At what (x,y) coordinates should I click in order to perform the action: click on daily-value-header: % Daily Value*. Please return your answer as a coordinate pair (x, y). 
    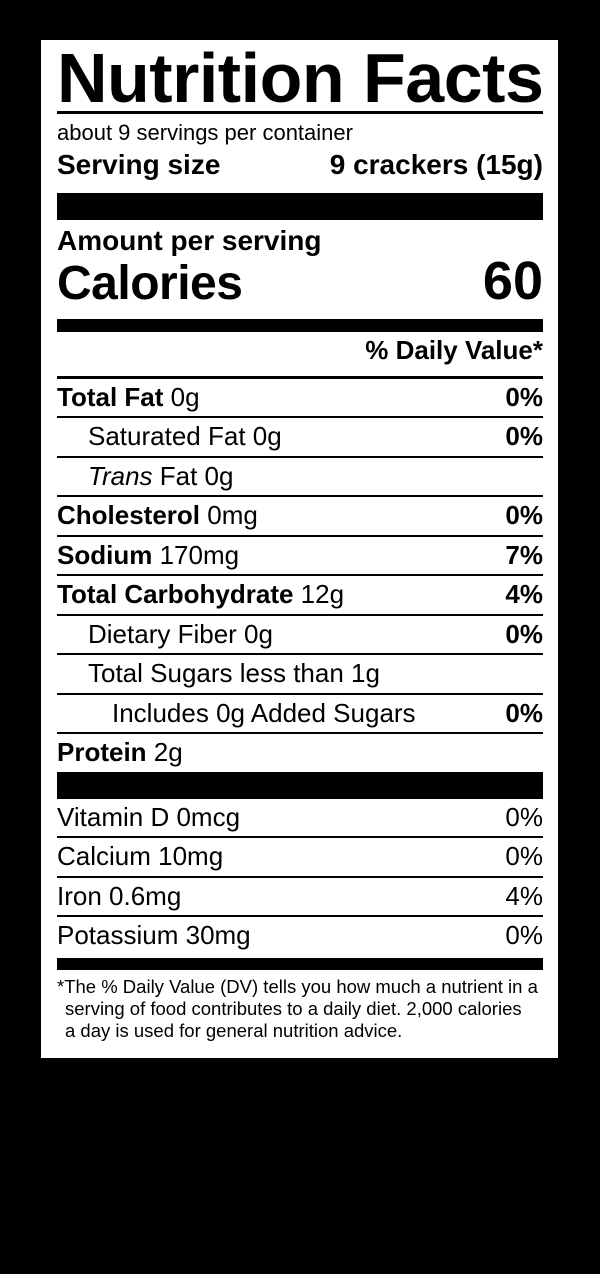
    Looking at the image, I should click on (454, 350).